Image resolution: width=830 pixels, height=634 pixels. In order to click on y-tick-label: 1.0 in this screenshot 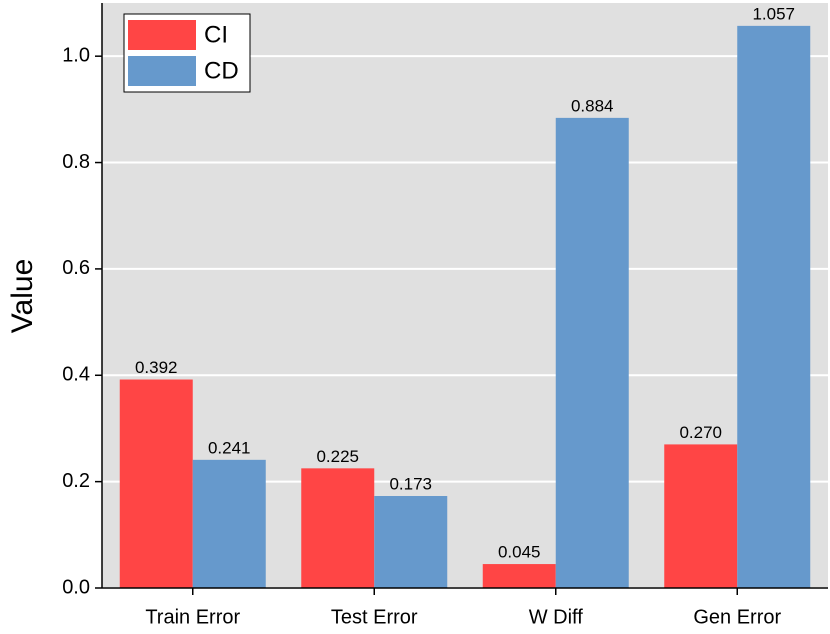, I will do `click(76, 55)`.